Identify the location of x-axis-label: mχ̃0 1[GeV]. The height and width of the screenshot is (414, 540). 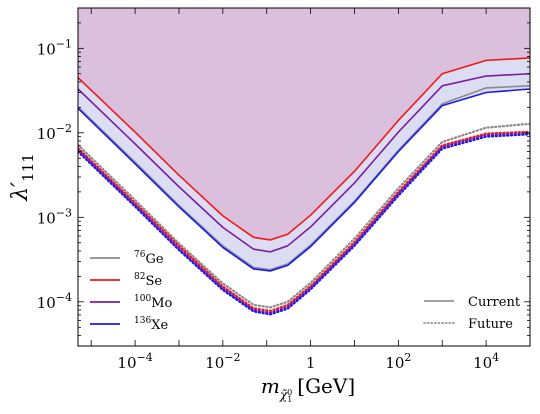
(308, 389).